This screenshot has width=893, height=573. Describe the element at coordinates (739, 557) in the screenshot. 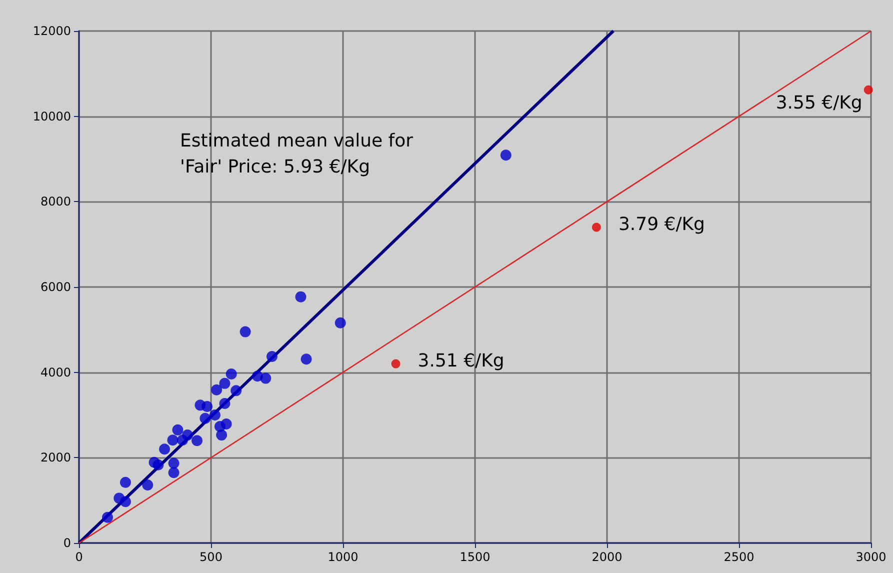

I see `x-tick-label: 2500` at that location.